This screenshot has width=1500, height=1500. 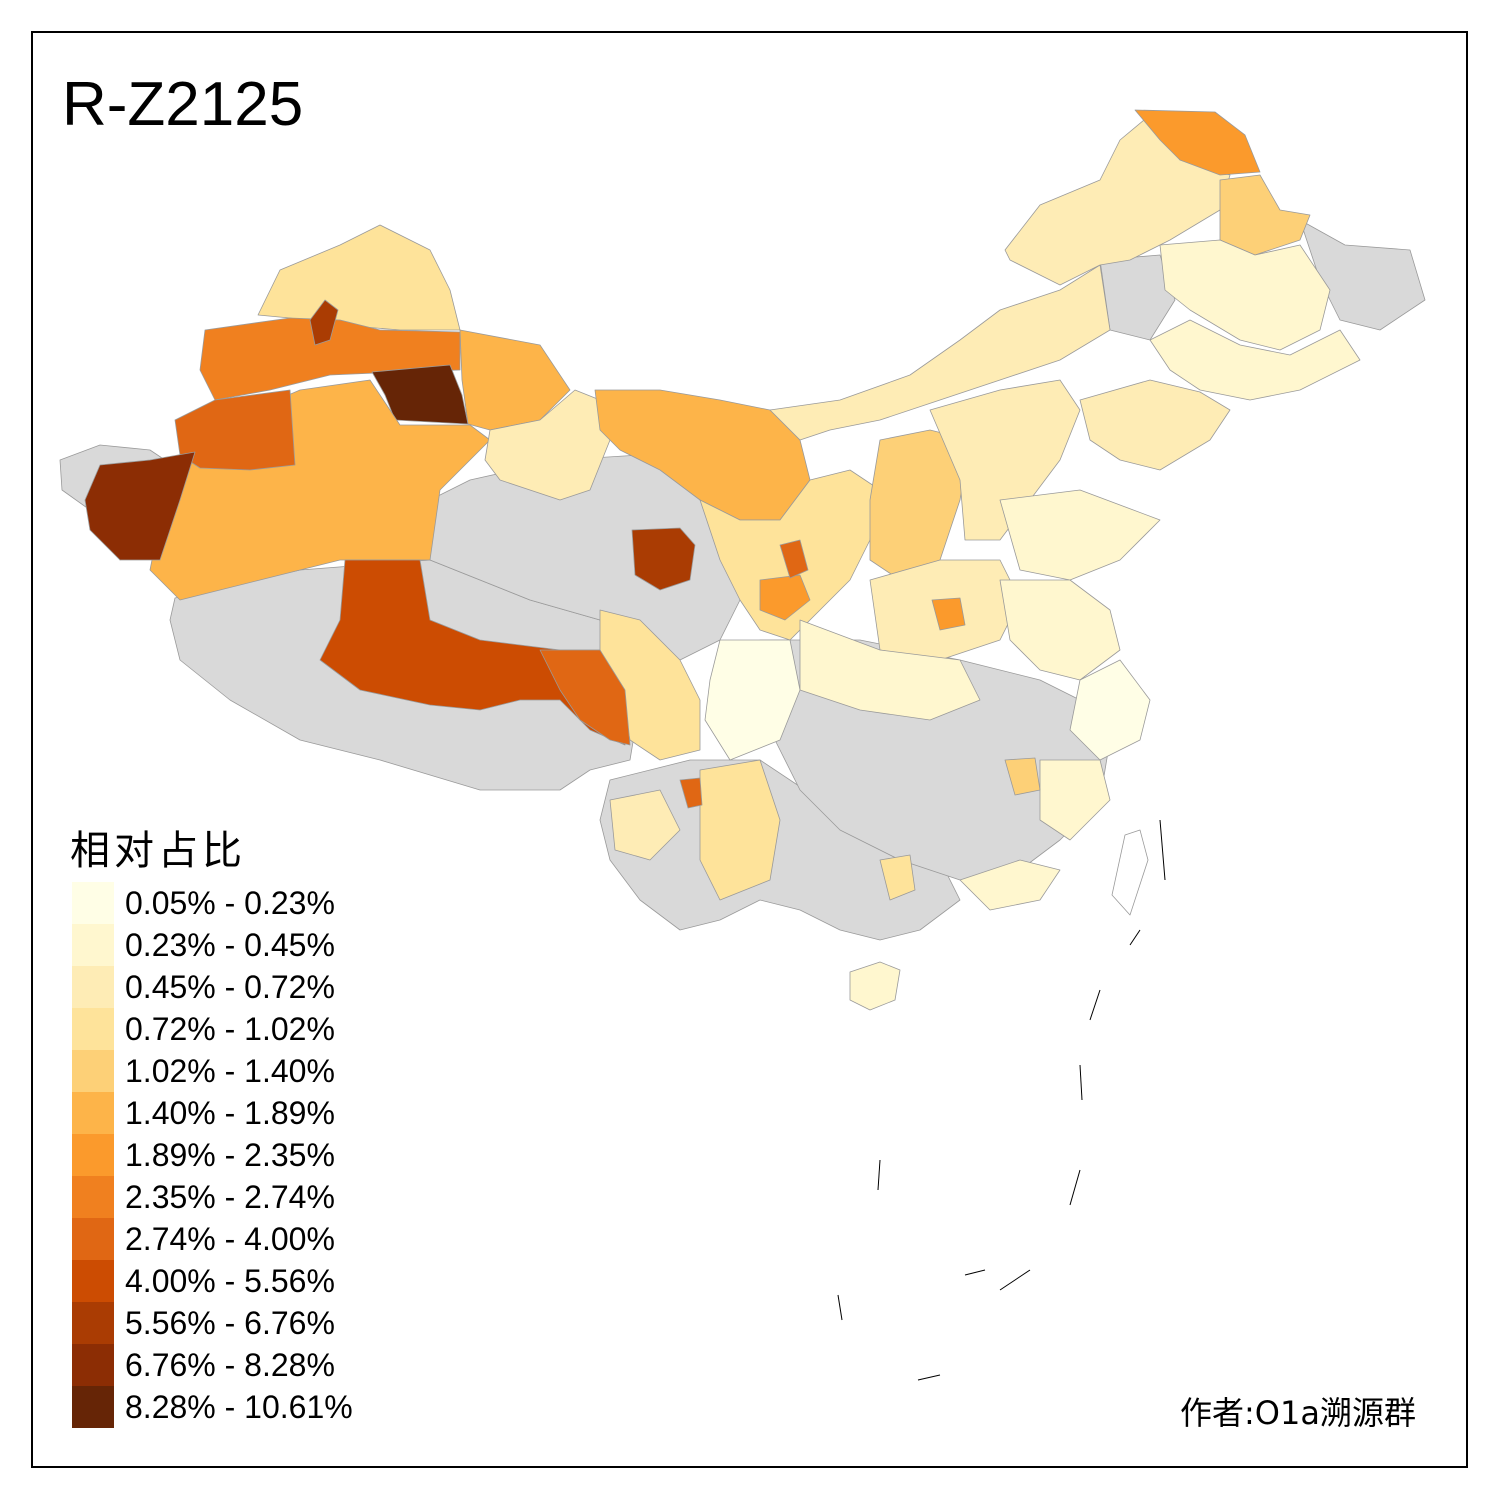 What do you see at coordinates (1298, 1413) in the screenshot?
I see `author-credit: 作者:O1a溯源群` at bounding box center [1298, 1413].